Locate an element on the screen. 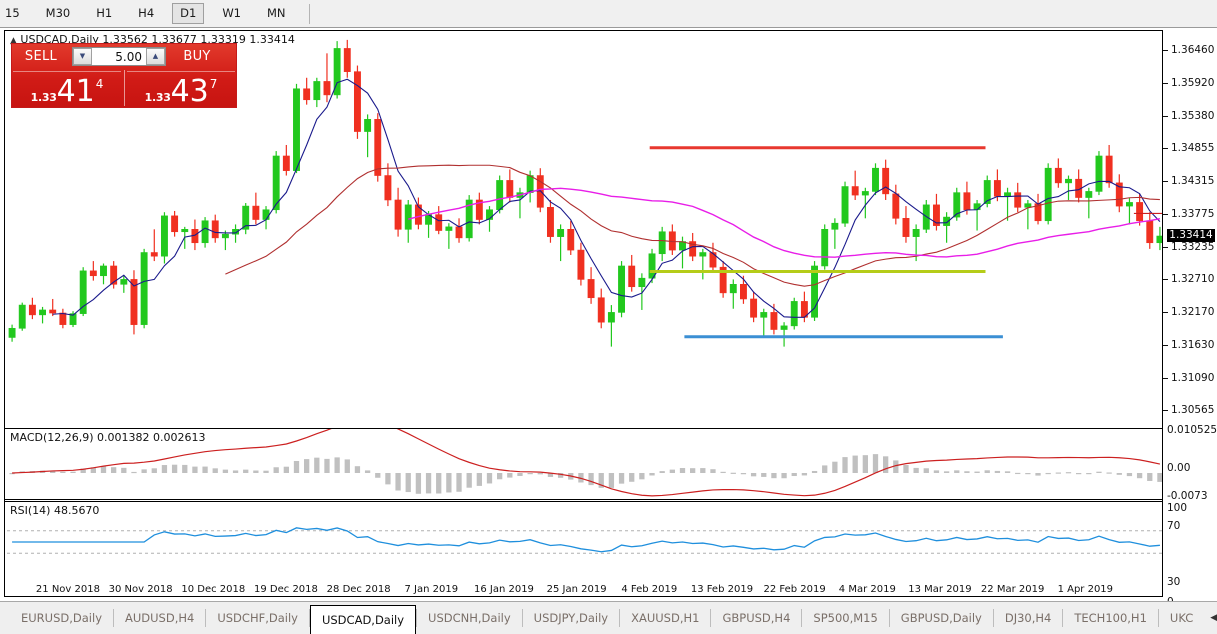 The image size is (1217, 634). timeframe-m30: M30 is located at coordinates (58, 13).